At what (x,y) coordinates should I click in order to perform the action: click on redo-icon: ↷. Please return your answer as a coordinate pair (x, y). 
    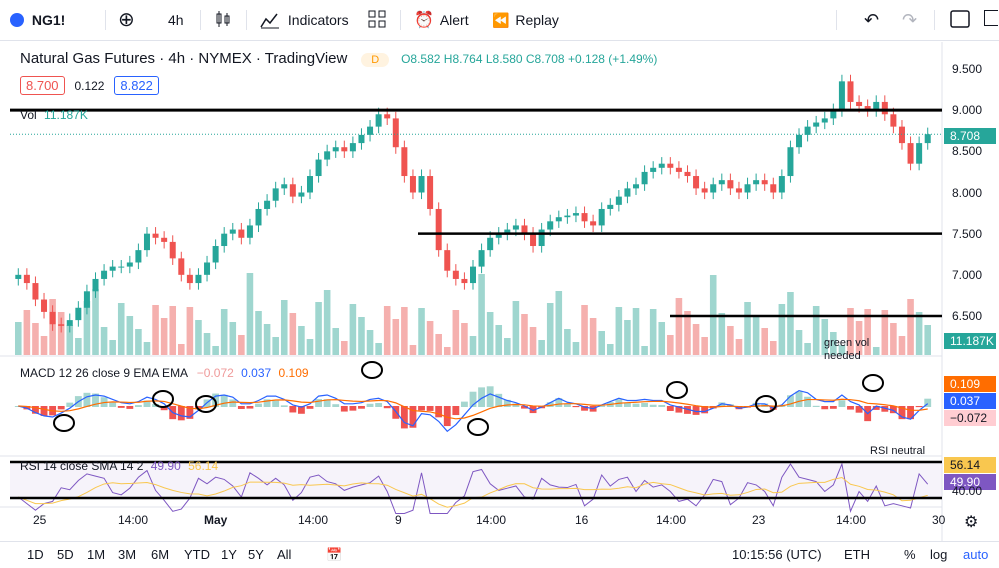
    Looking at the image, I should click on (910, 20).